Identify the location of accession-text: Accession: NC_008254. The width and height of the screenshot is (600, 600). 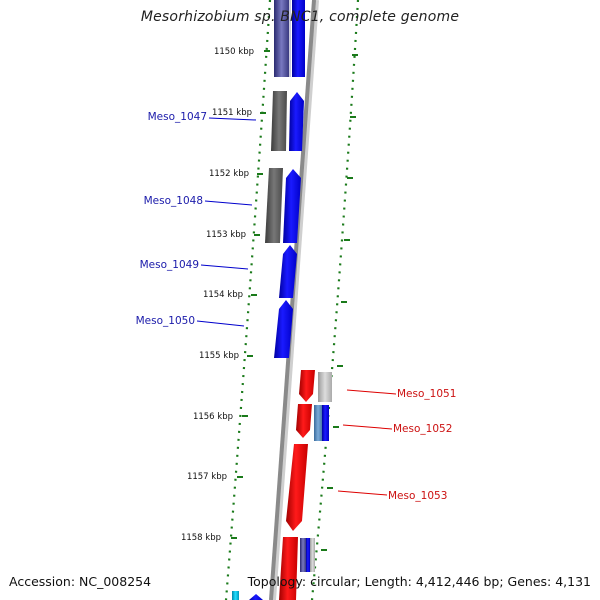
(80, 581).